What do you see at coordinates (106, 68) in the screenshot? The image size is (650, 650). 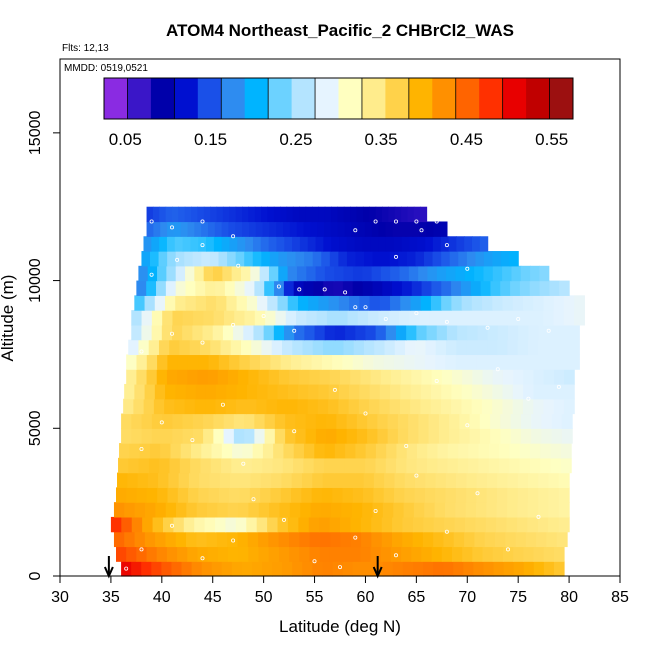 I see `mmdd-note: MMDD: 0519,0521` at bounding box center [106, 68].